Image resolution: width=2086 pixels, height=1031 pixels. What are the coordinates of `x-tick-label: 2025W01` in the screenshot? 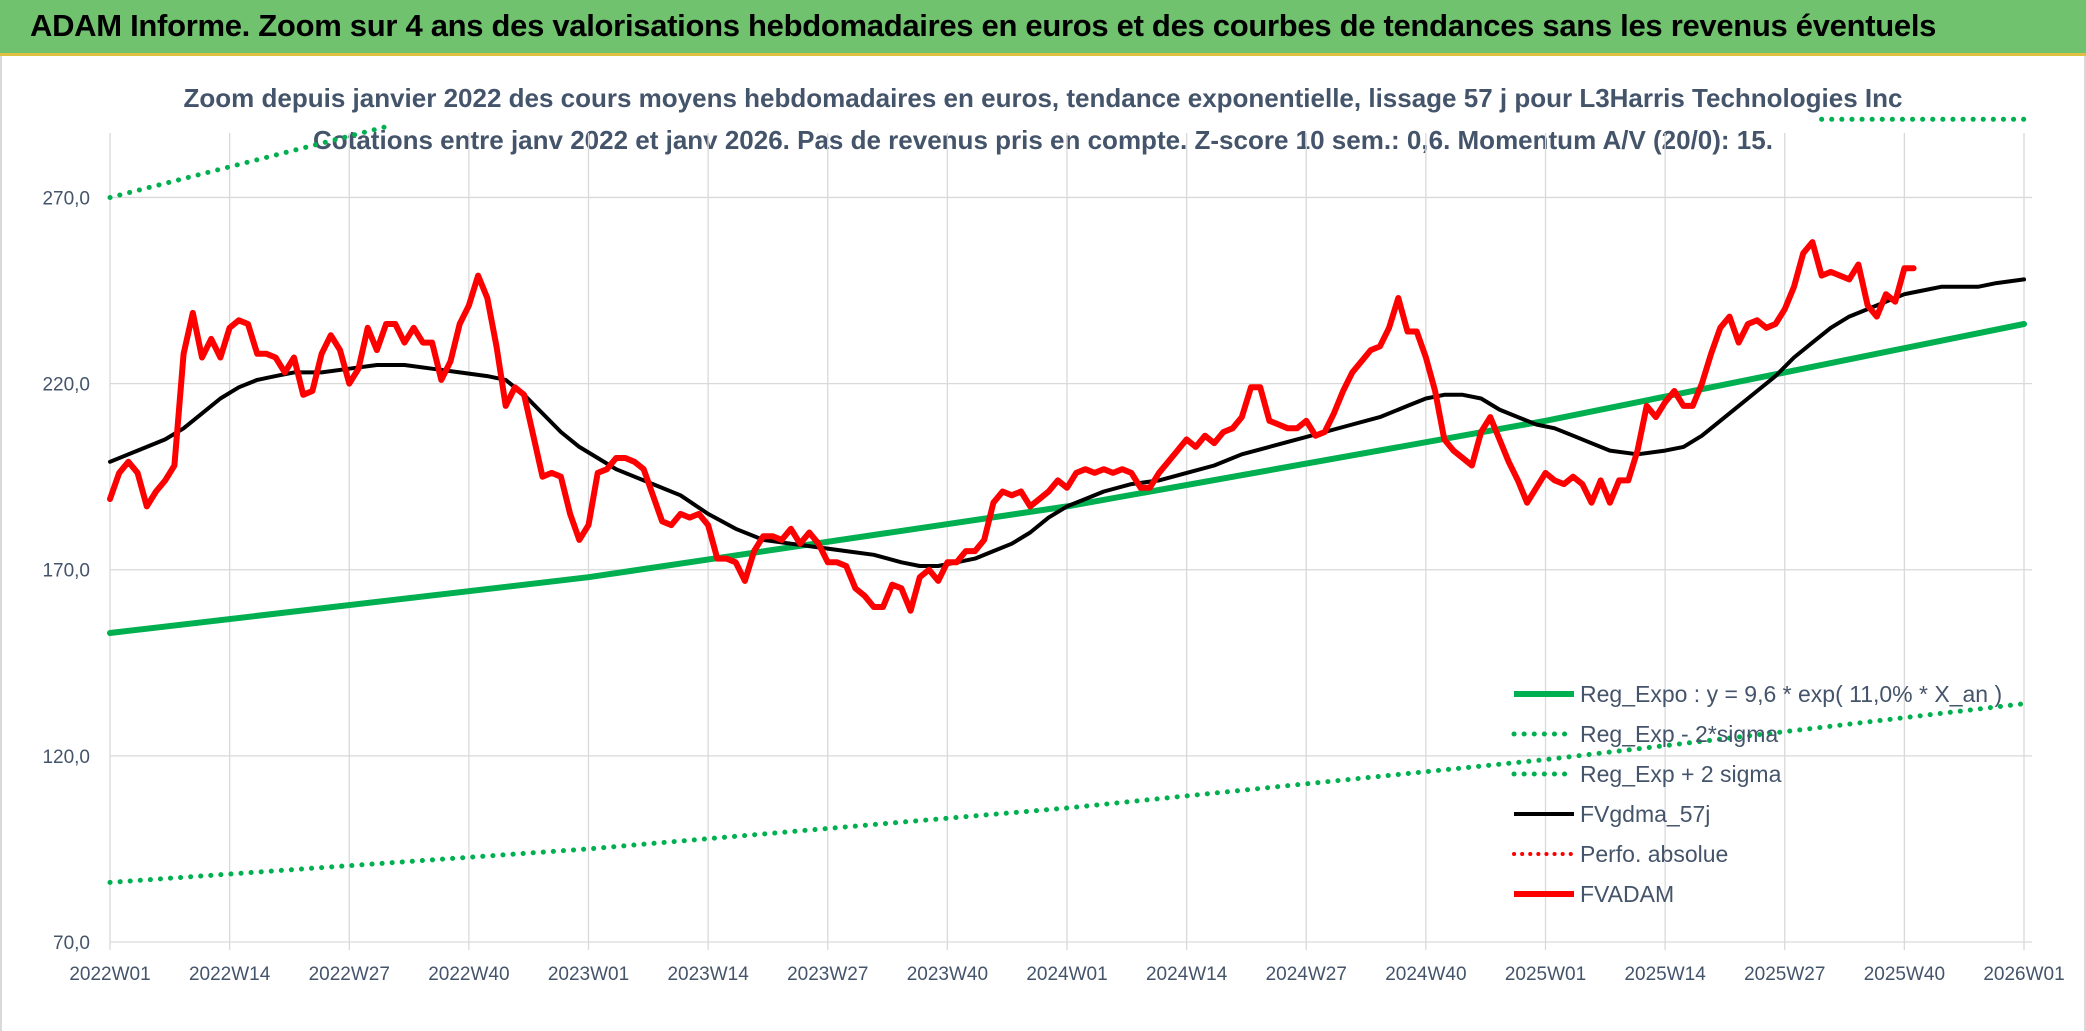 It's located at (1545, 974).